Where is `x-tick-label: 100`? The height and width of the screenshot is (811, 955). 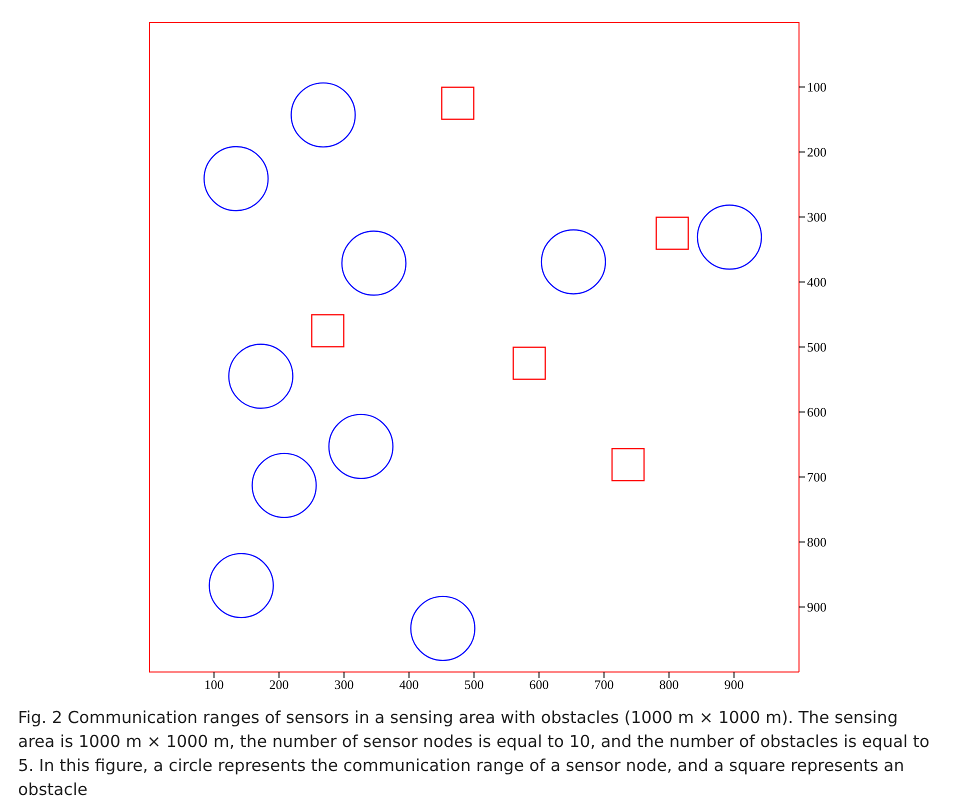
x-tick-label: 100 is located at coordinates (214, 684).